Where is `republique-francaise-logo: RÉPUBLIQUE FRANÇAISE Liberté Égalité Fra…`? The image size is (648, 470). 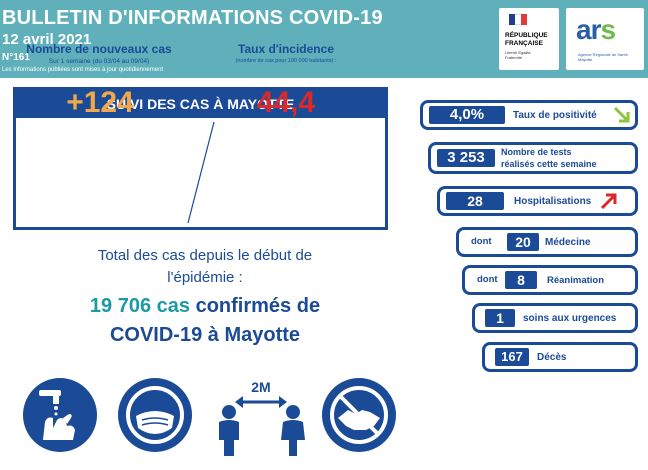 republique-francaise-logo: RÉPUBLIQUE FRANÇAISE Liberté Égalité Fra… is located at coordinates (529, 39).